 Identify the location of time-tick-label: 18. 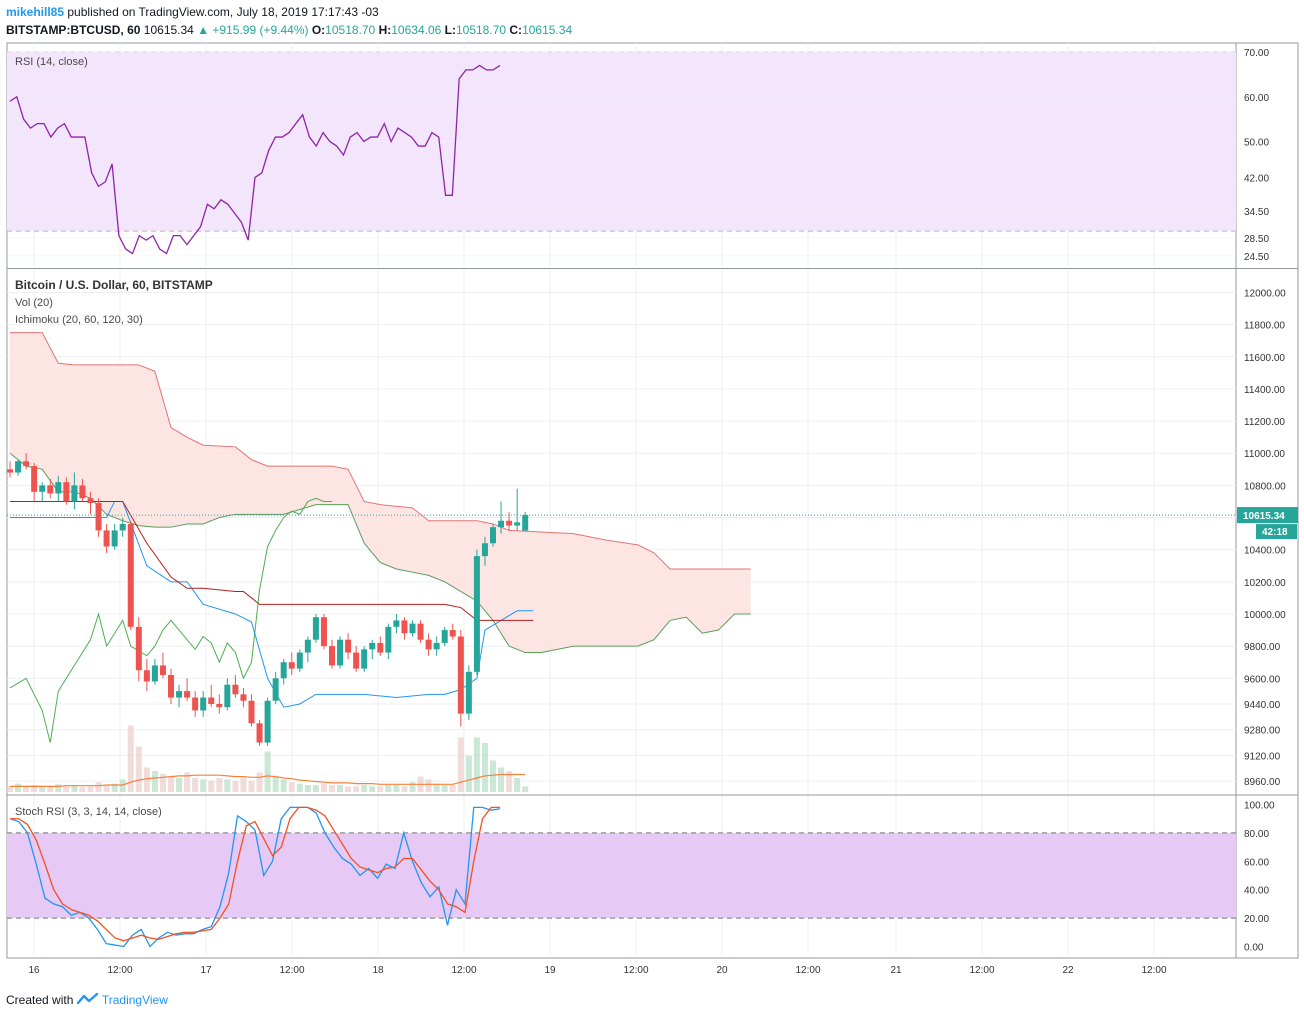
(378, 970).